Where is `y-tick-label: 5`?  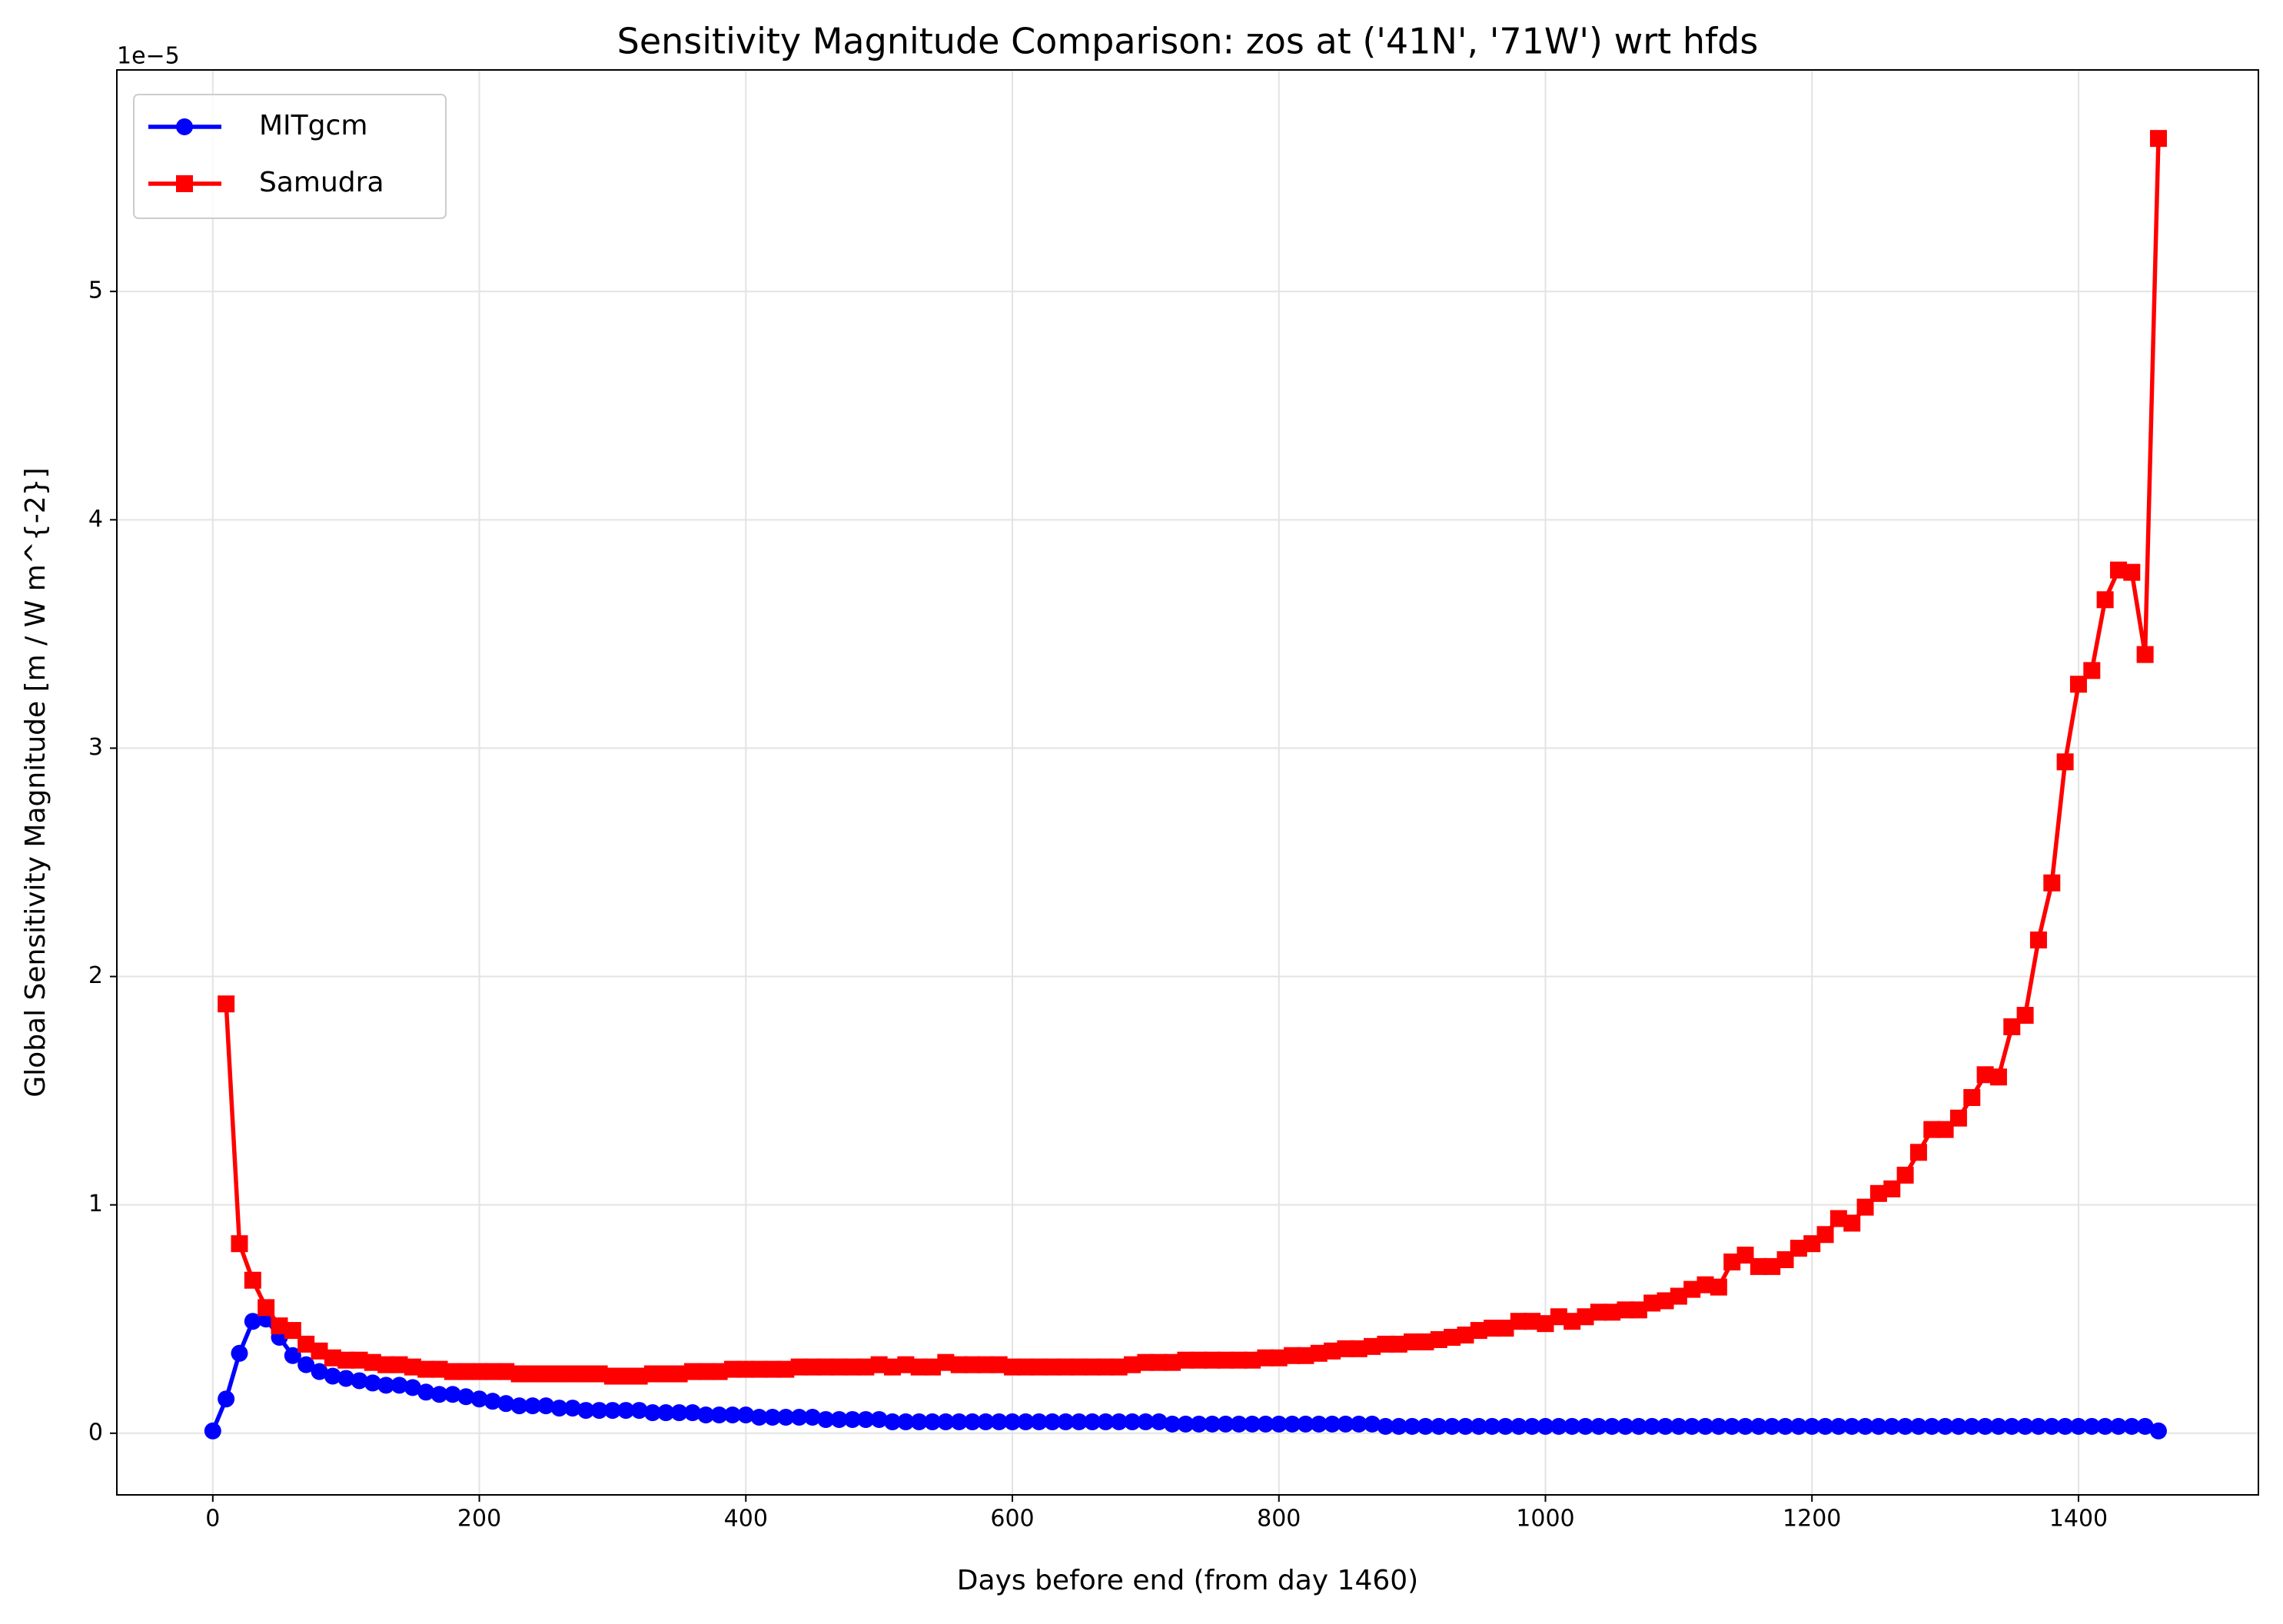
y-tick-label: 5 is located at coordinates (95, 290).